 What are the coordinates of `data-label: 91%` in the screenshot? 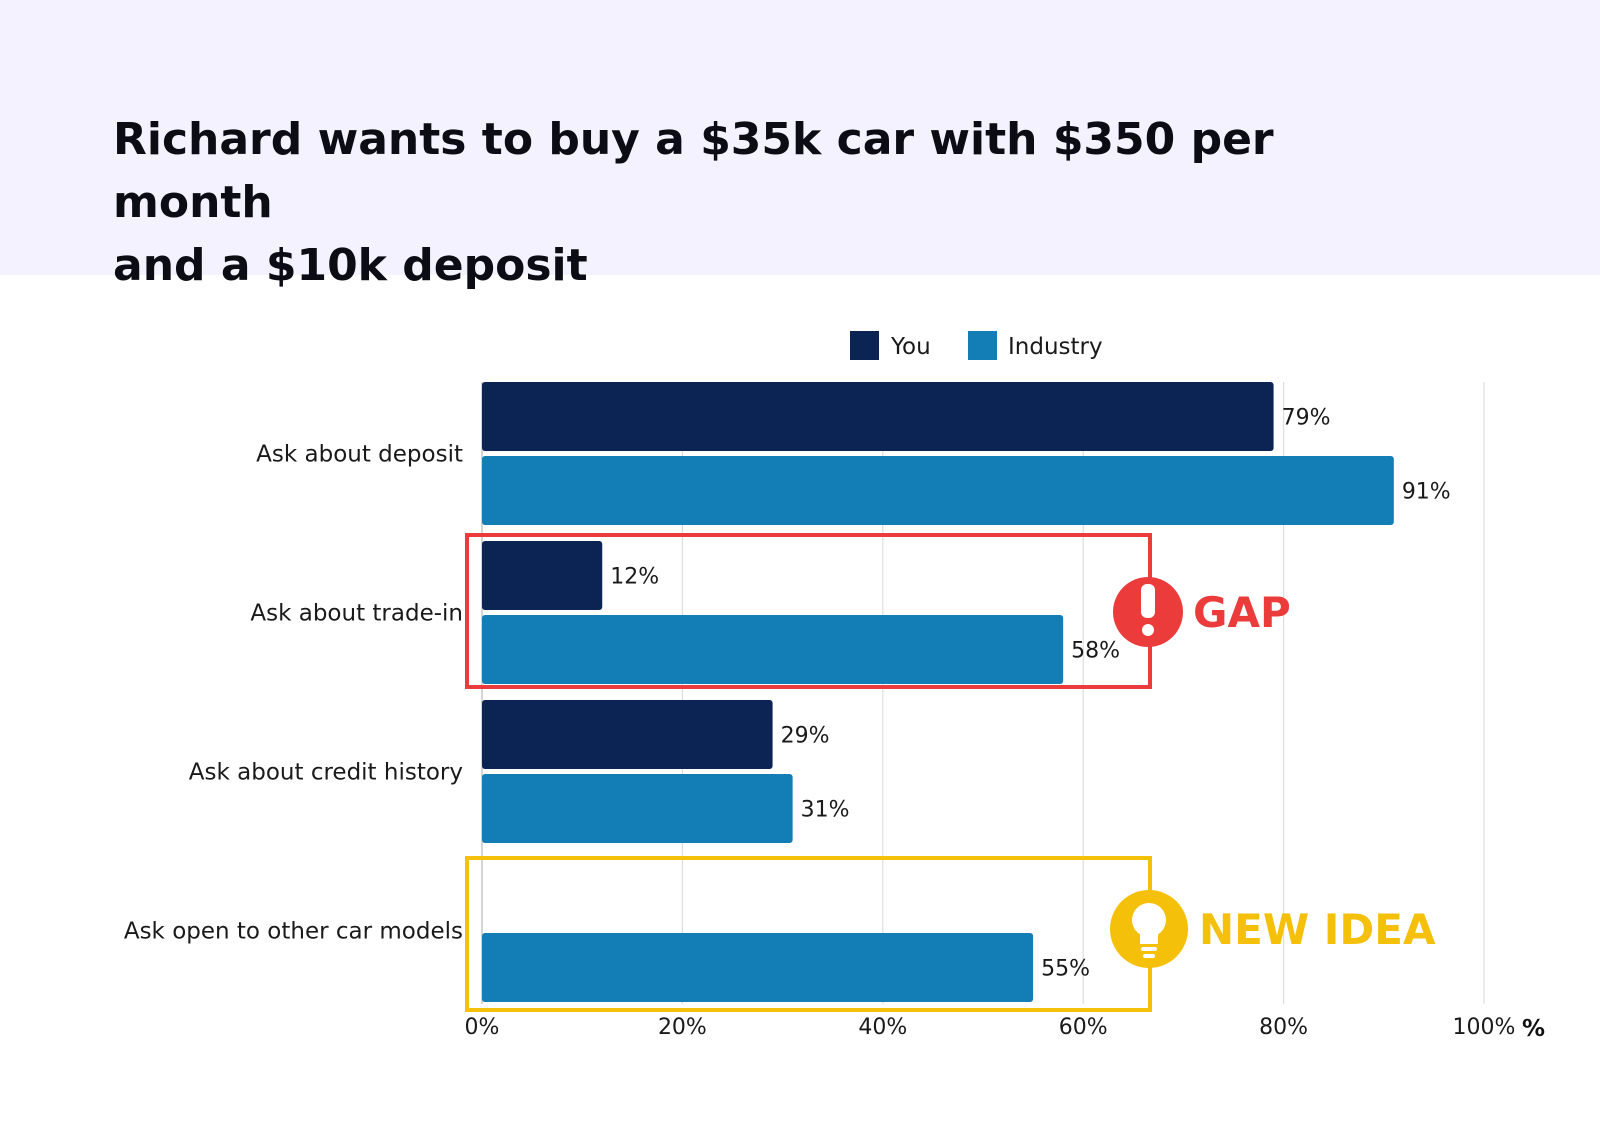 It's located at (1426, 492).